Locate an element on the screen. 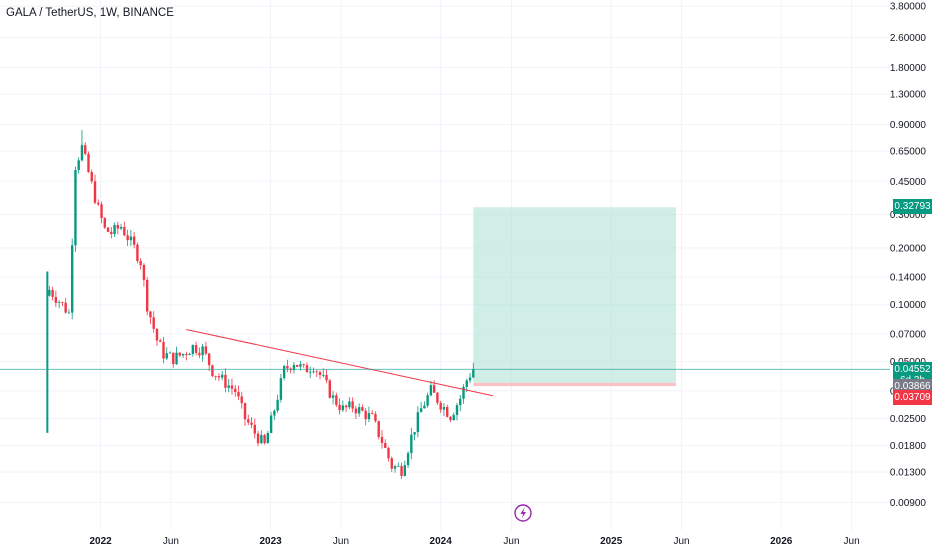  price-tick-label: 0.01800 is located at coordinates (908, 446).